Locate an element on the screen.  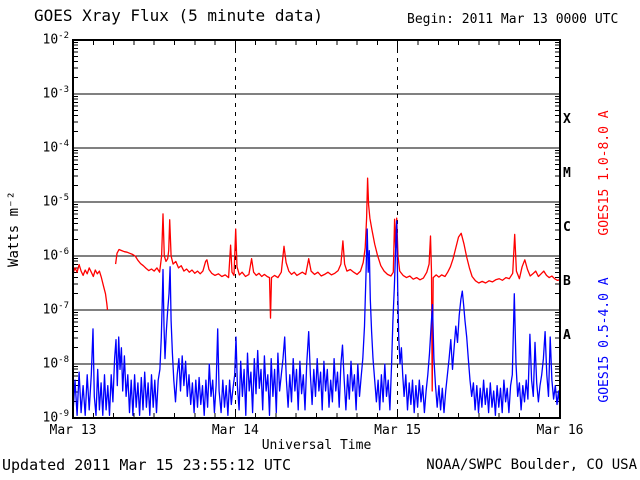
flare-class-label-x: X is located at coordinates (567, 119).